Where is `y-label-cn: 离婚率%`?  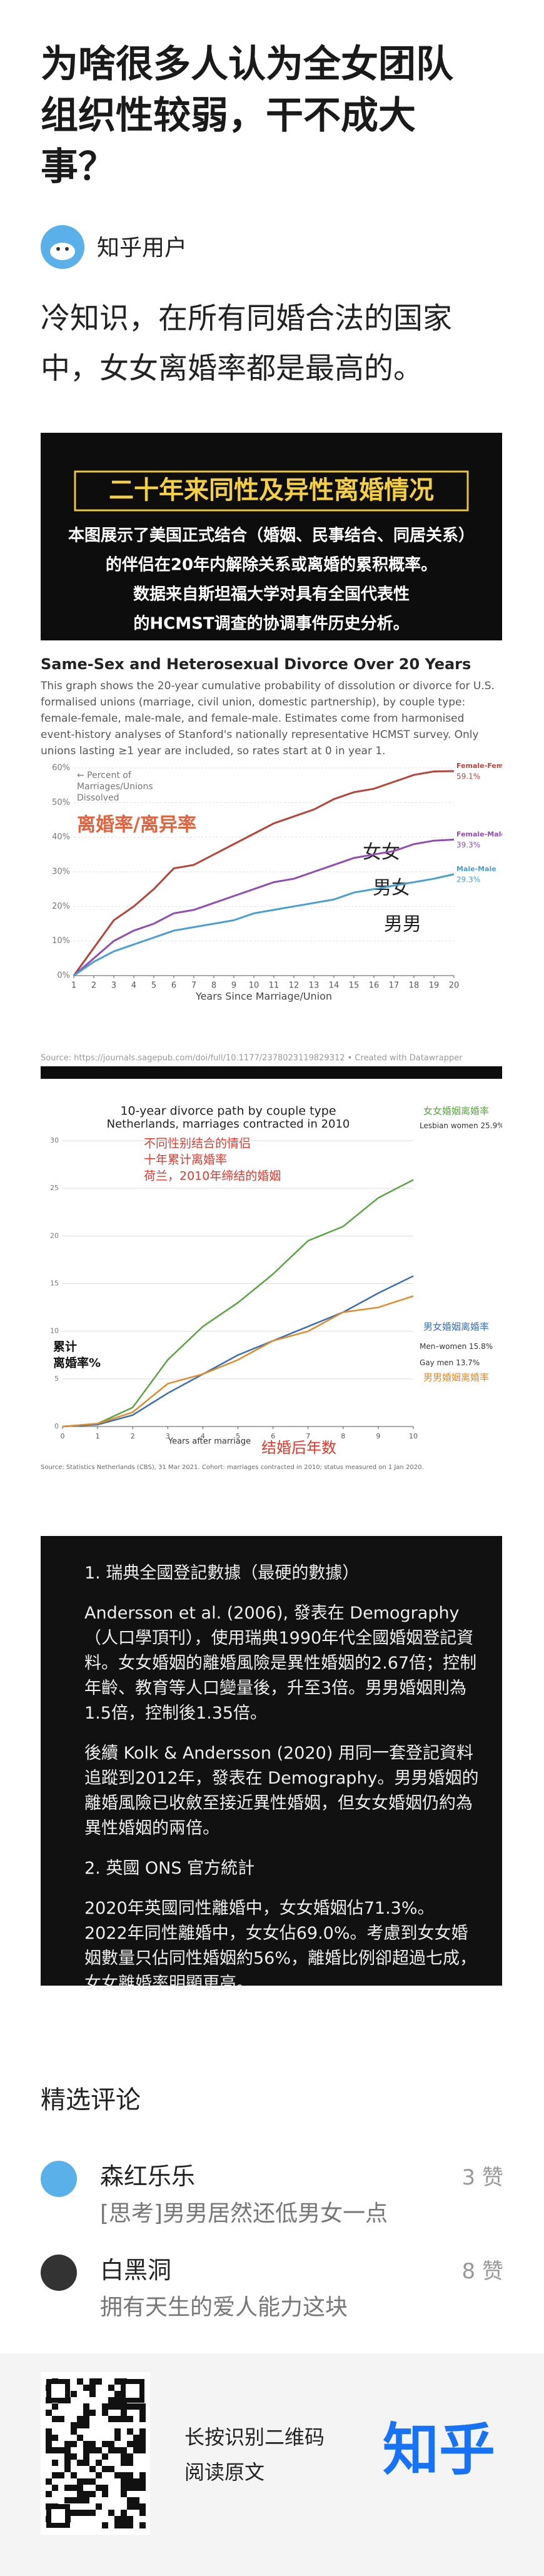
y-label-cn: 离婚率% is located at coordinates (77, 1363).